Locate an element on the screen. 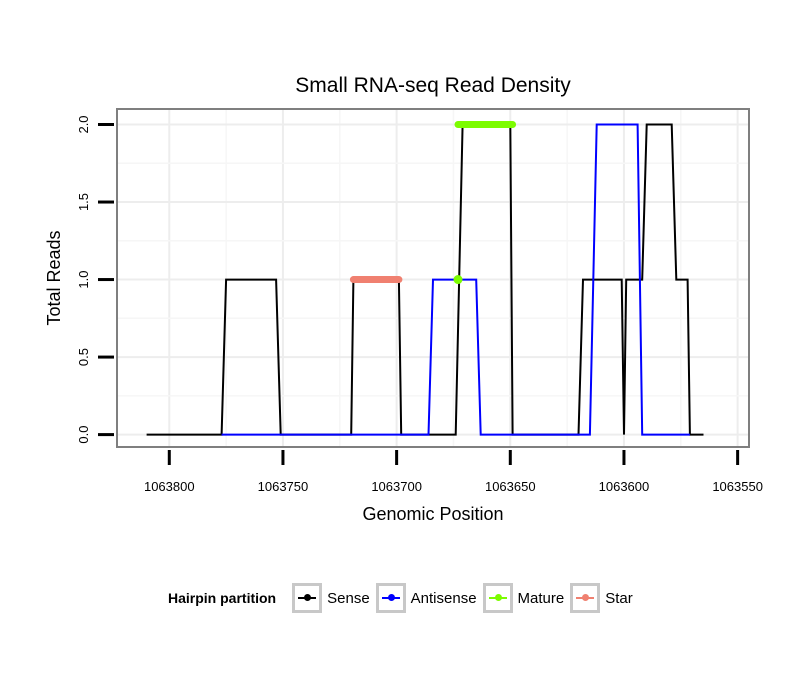 This screenshot has width=810, height=690. legend-item-sense: Sense is located at coordinates (331, 598).